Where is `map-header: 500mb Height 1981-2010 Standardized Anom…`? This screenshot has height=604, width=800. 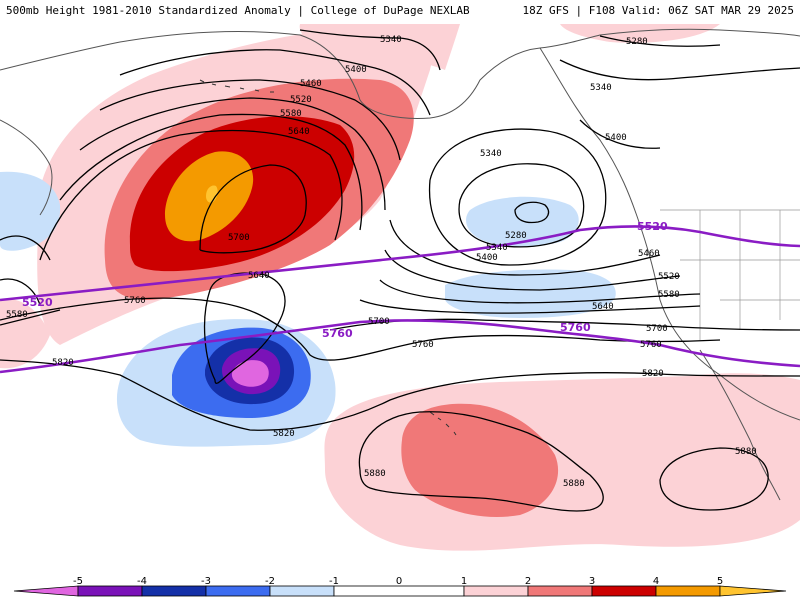
map-header: 500mb Height 1981-2010 Standardized Anom… is located at coordinates (400, 12).